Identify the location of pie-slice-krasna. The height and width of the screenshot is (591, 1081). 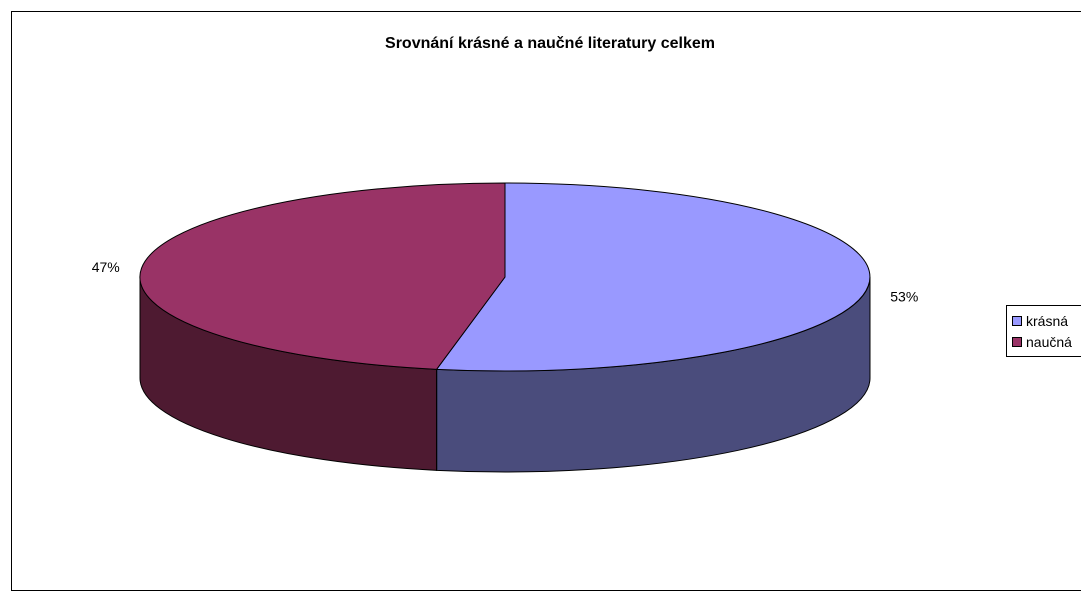
(653, 277).